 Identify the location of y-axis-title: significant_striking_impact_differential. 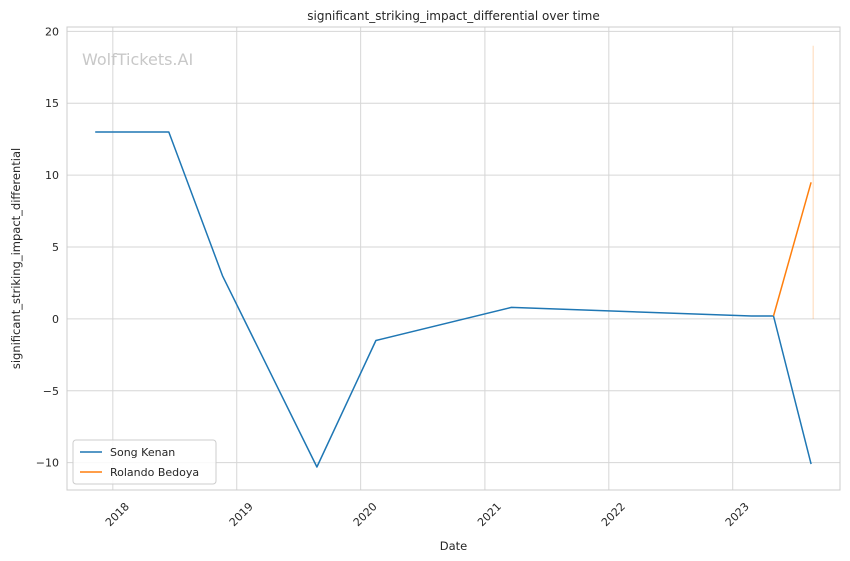
(16, 258).